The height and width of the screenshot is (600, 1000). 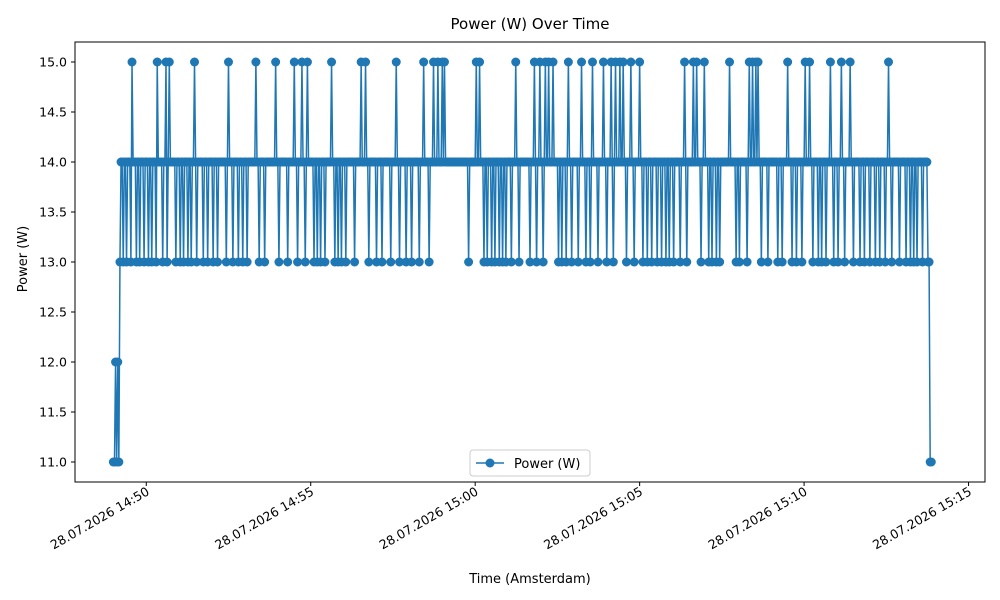 I want to click on y-tick-label: 15.0, so click(x=53, y=62).